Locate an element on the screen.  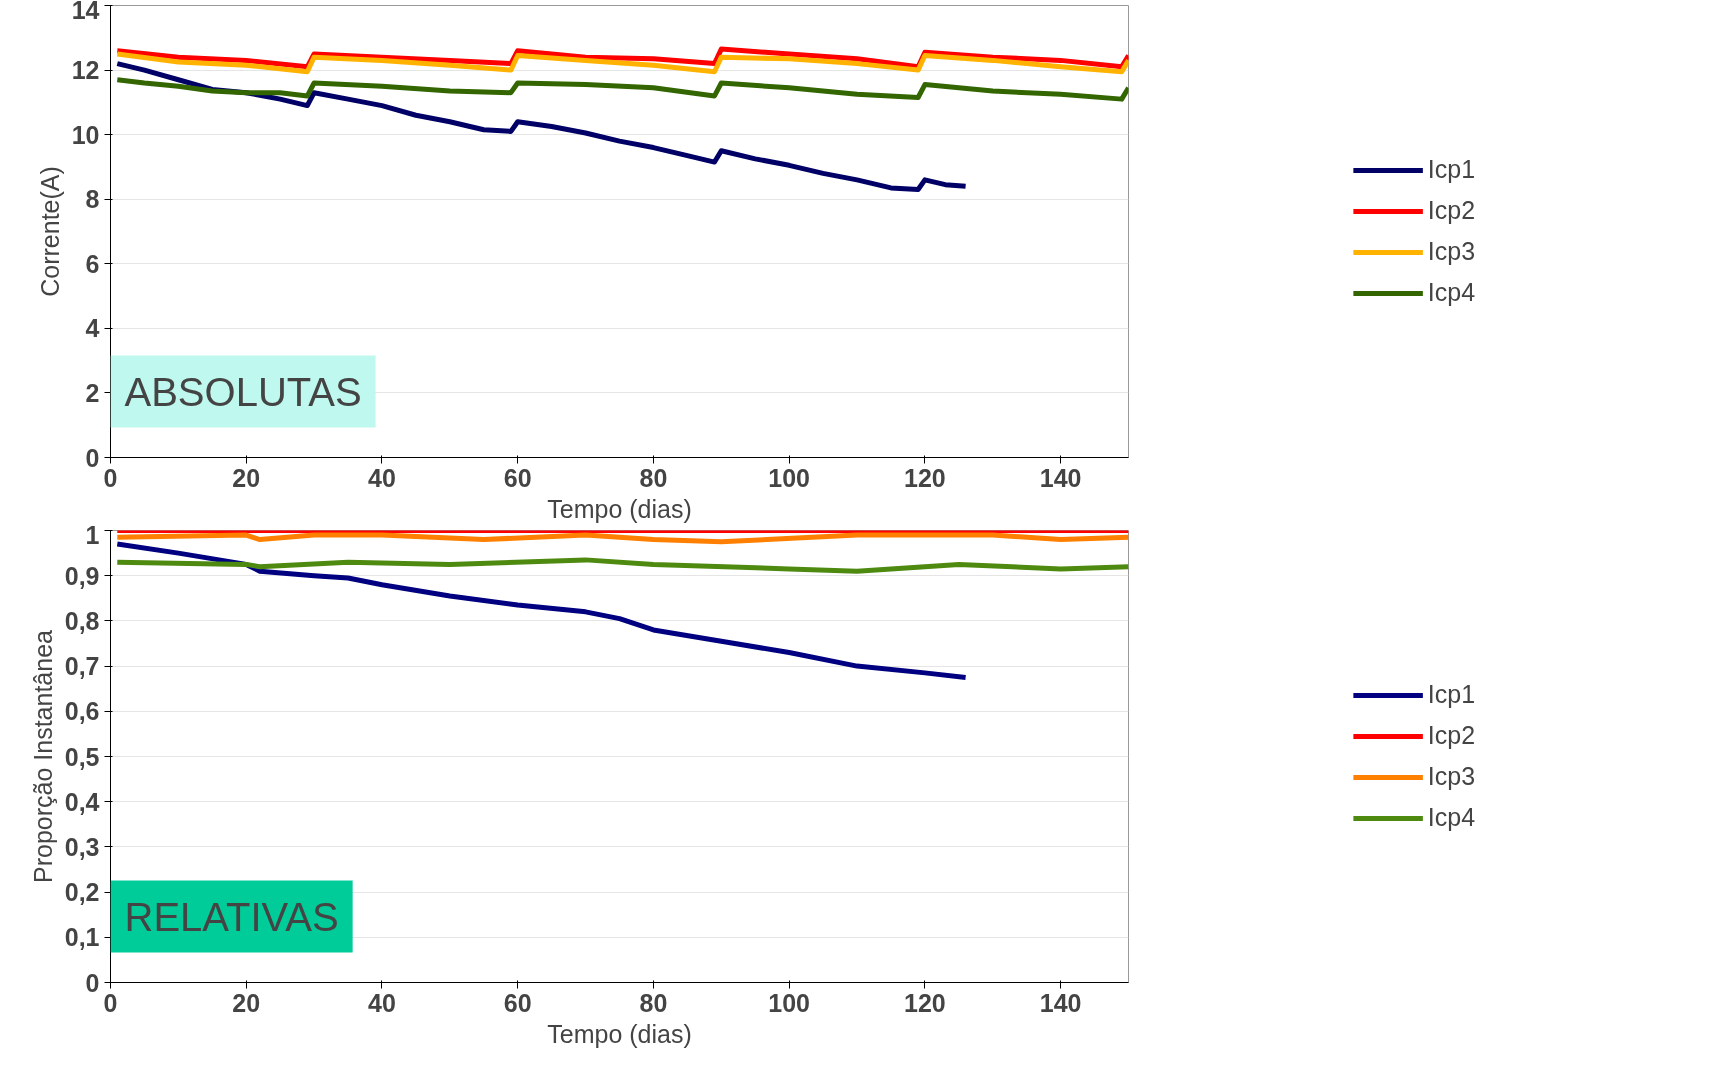
y-tick-label: 6 is located at coordinates (92, 263).